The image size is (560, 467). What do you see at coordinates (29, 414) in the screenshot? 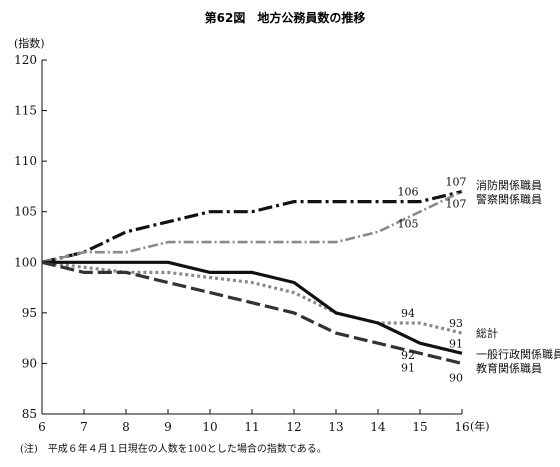
I see `y-tick-label: 85` at bounding box center [29, 414].